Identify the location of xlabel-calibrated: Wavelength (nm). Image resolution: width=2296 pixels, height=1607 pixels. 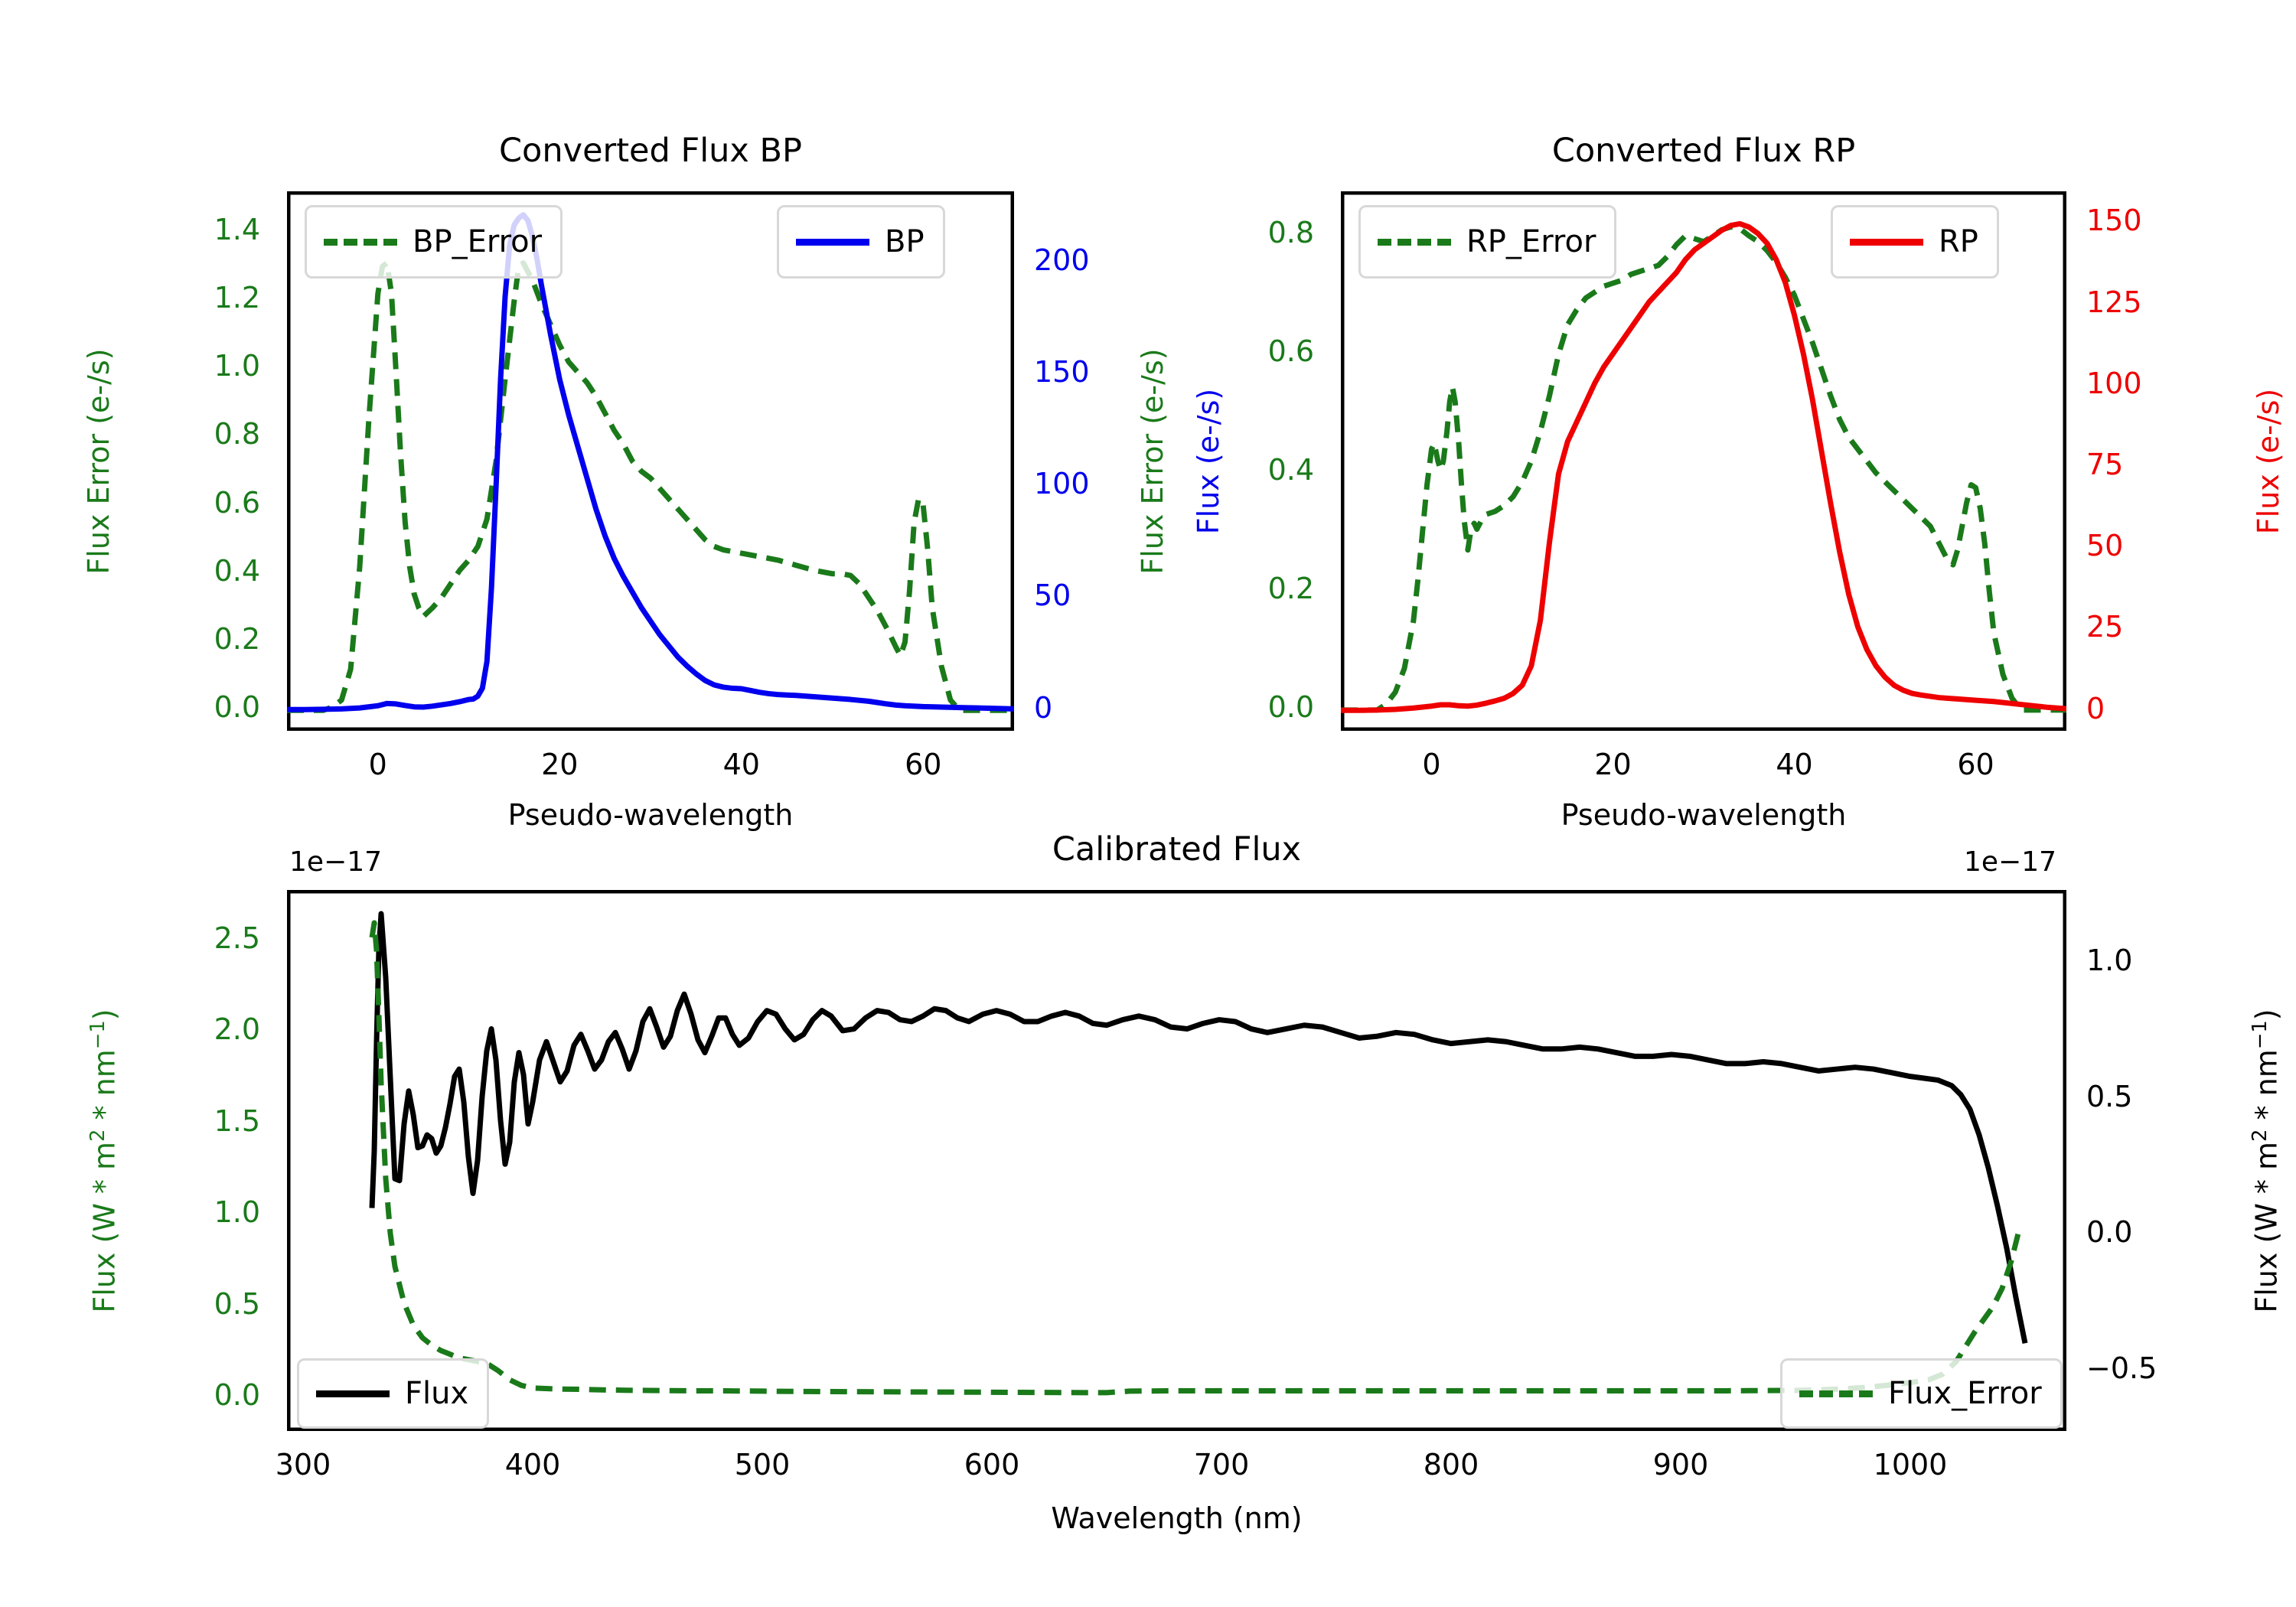
(1177, 1518).